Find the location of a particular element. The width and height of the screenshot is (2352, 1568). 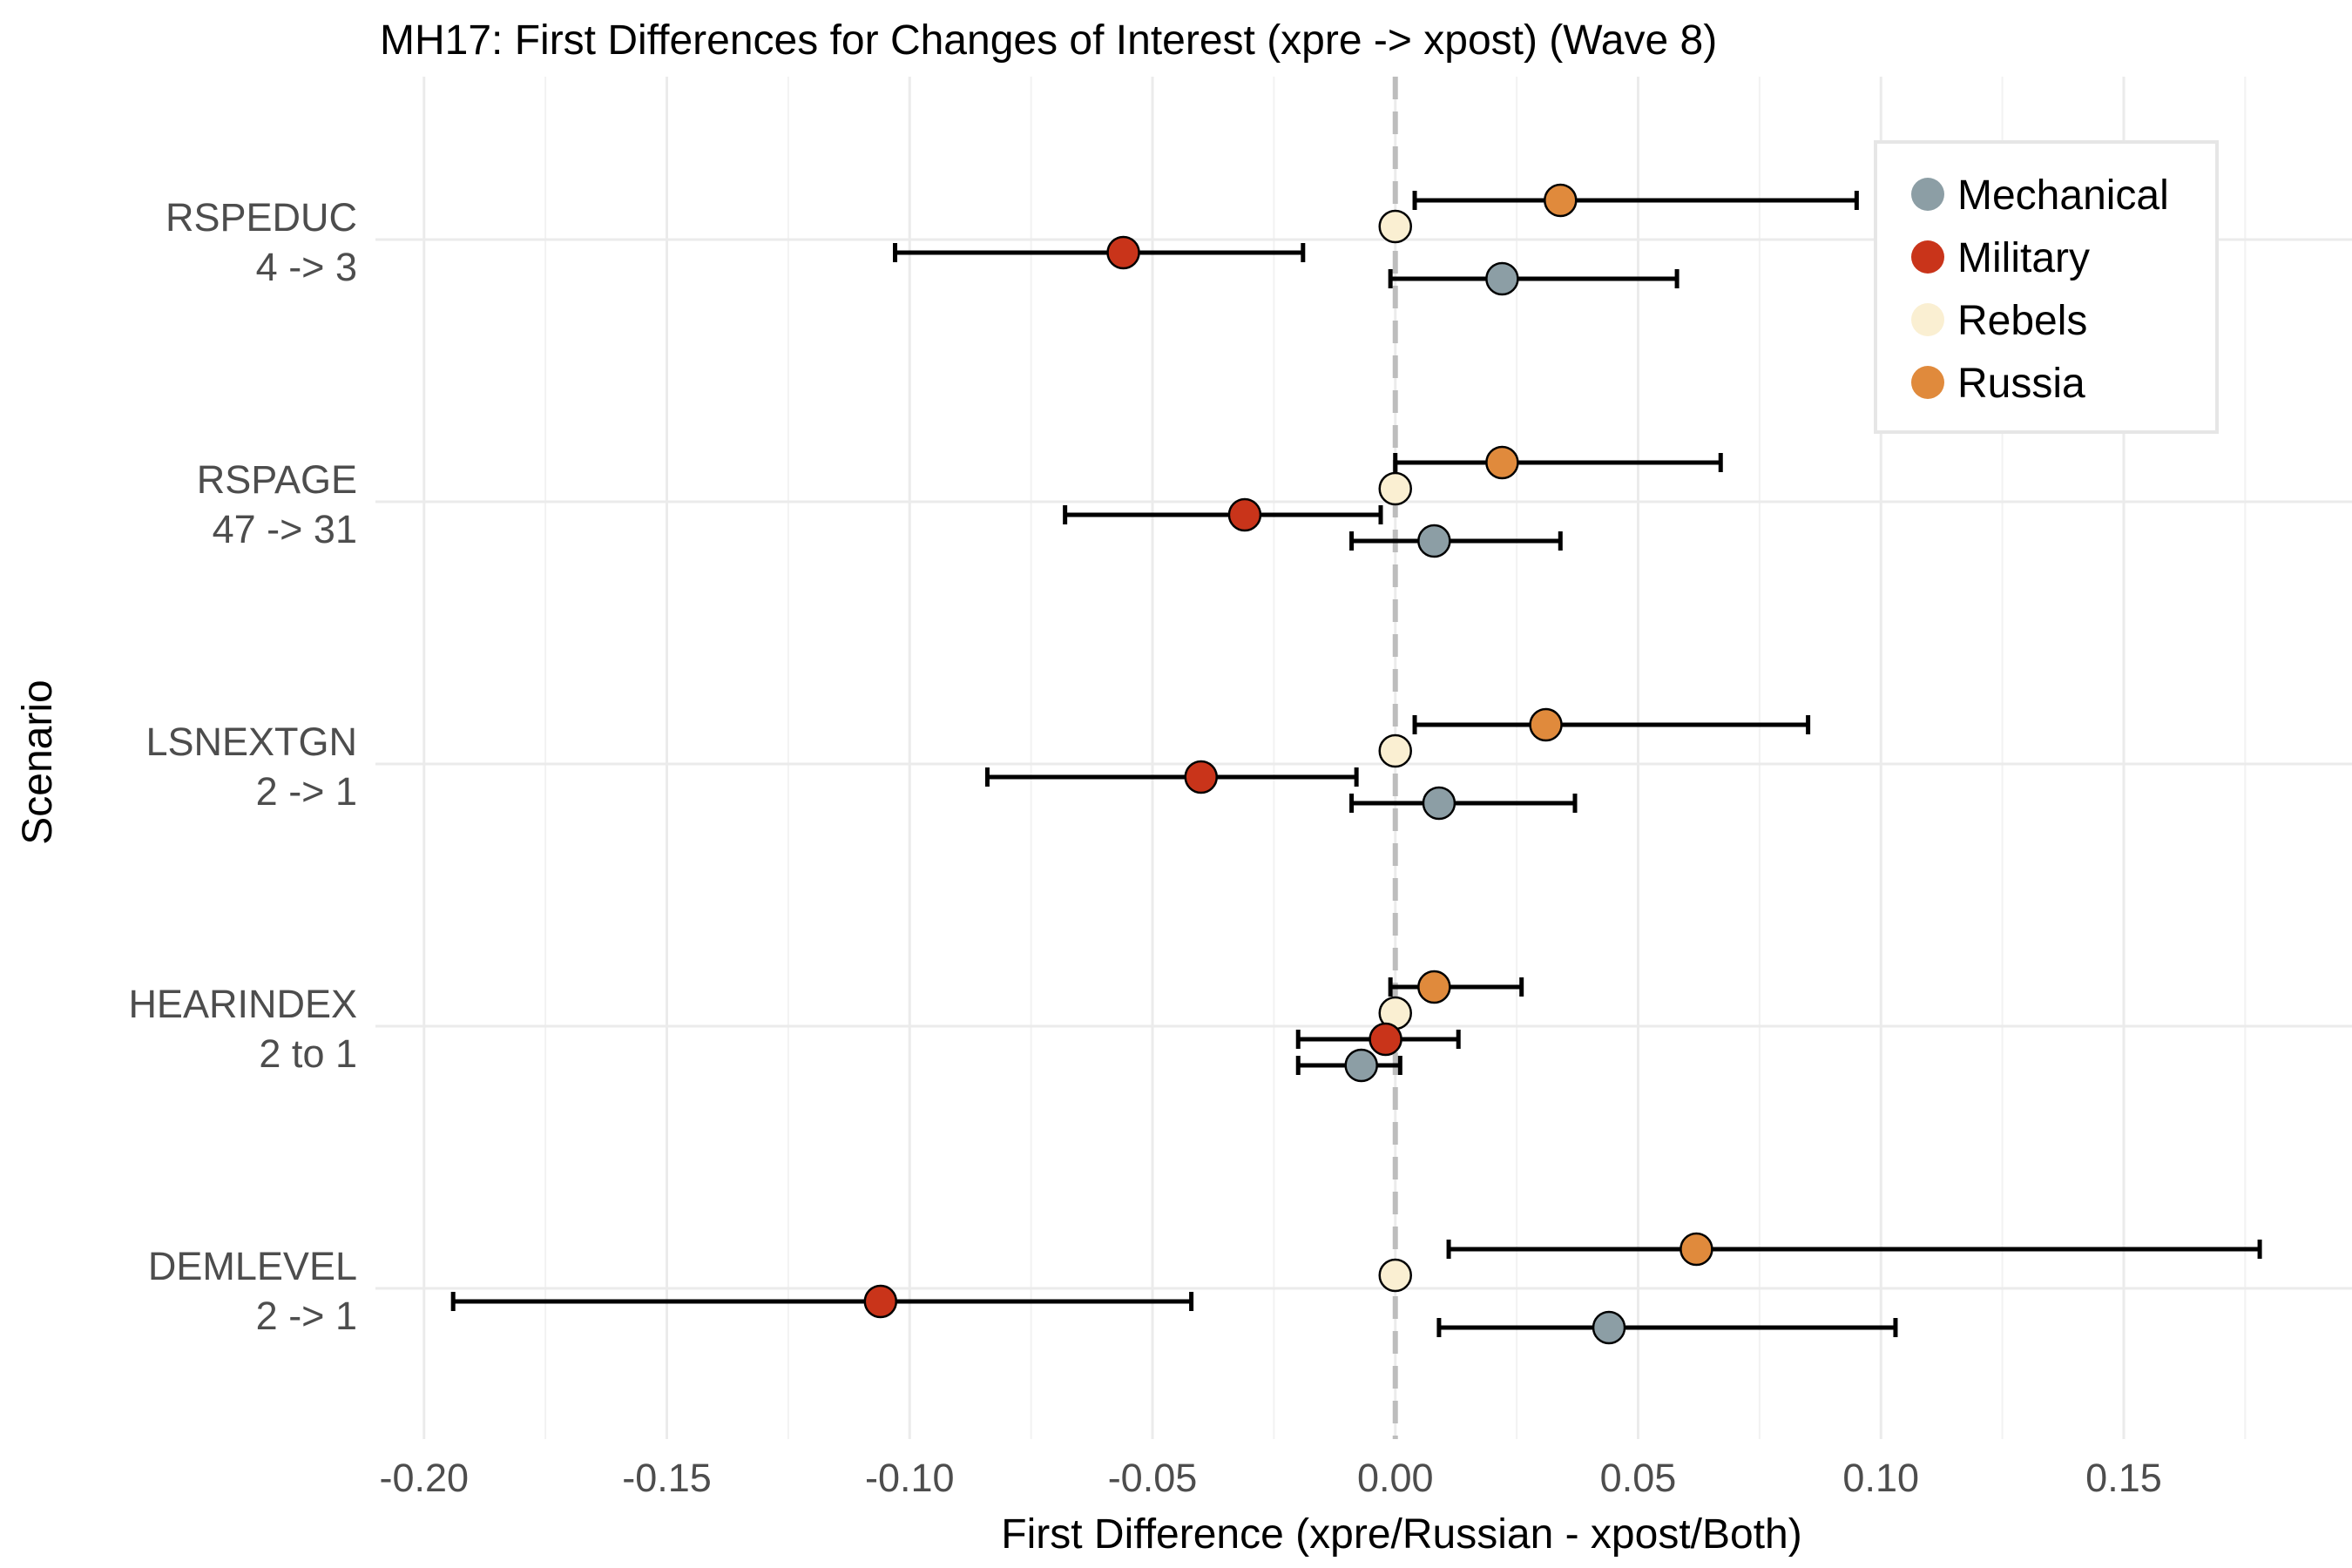

legend-swatch-rebels is located at coordinates (1928, 319).